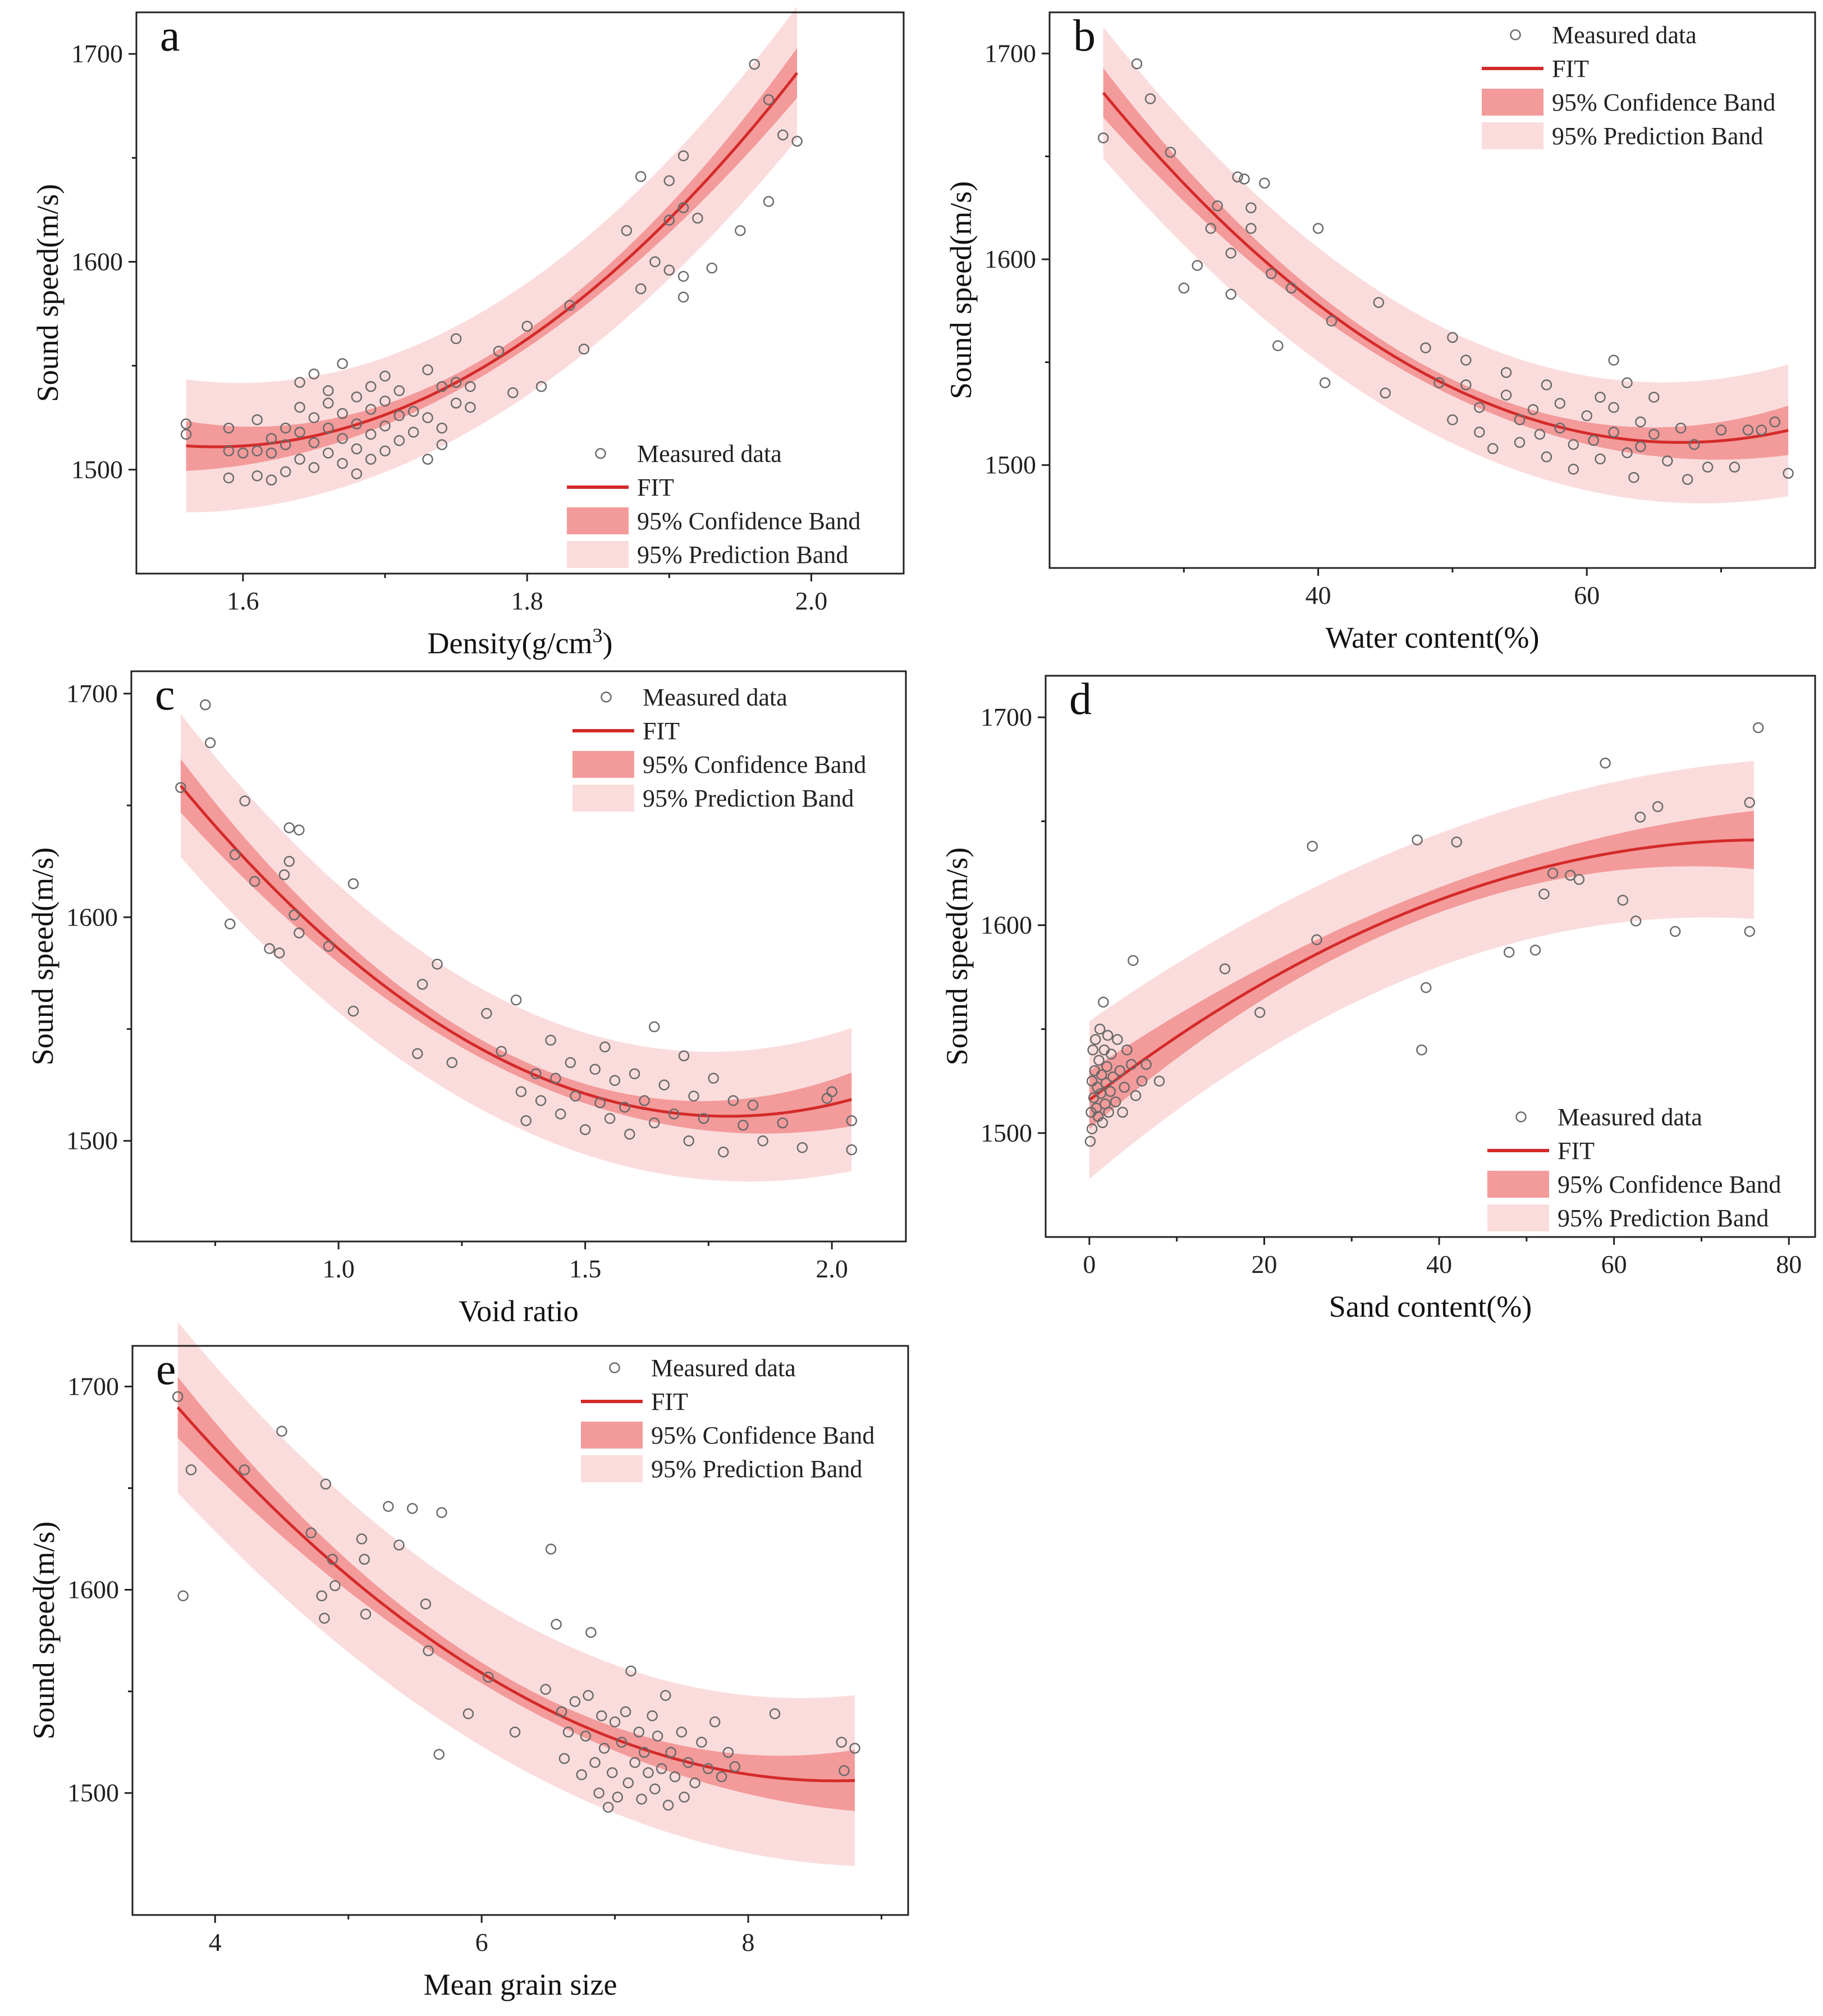 This screenshot has width=1823, height=2016. I want to click on plot-frame, so click(1431, 957).